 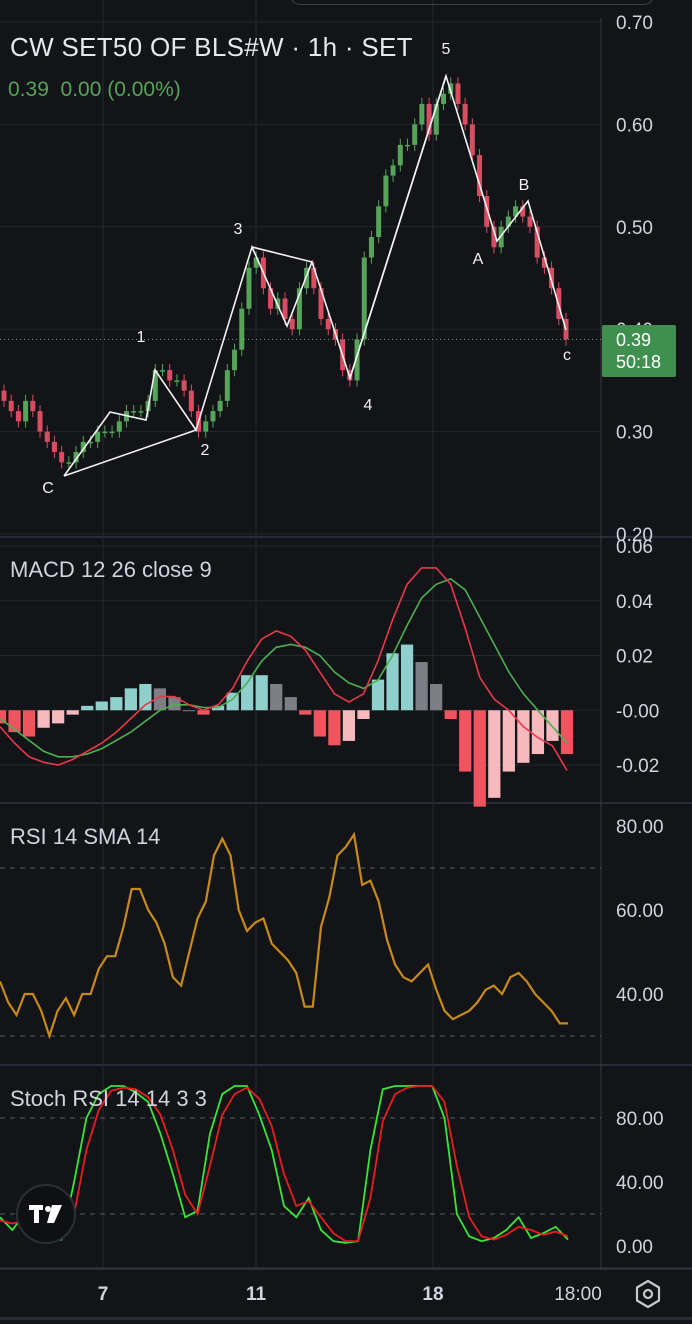 What do you see at coordinates (567, 355) in the screenshot?
I see `wave-label-c: c` at bounding box center [567, 355].